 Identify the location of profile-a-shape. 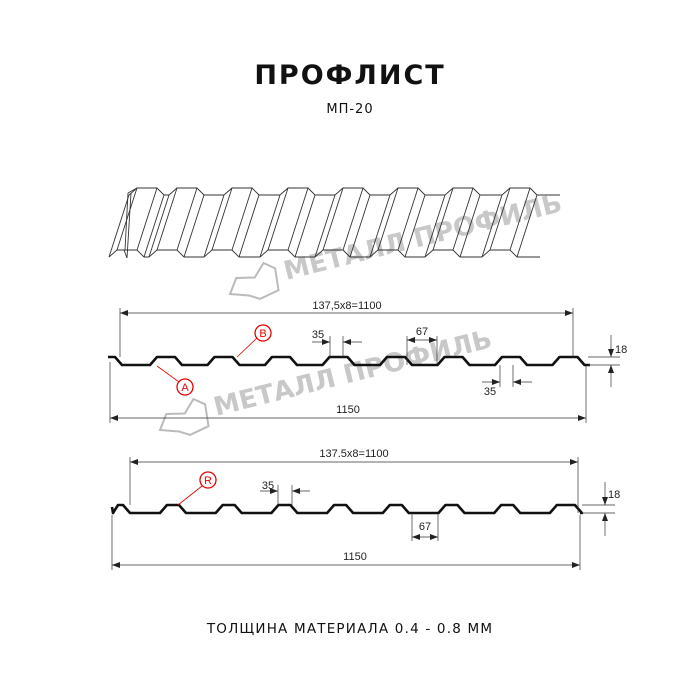
(349, 361).